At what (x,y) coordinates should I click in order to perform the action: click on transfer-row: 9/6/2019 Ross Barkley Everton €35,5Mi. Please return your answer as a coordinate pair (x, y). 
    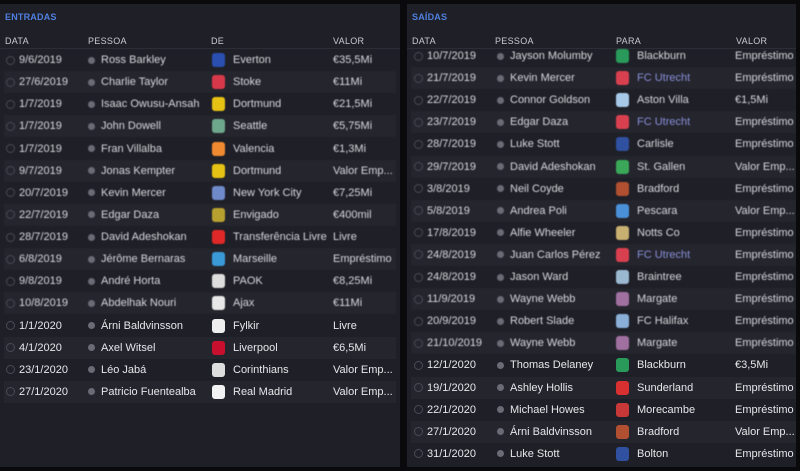
    Looking at the image, I should click on (200, 60).